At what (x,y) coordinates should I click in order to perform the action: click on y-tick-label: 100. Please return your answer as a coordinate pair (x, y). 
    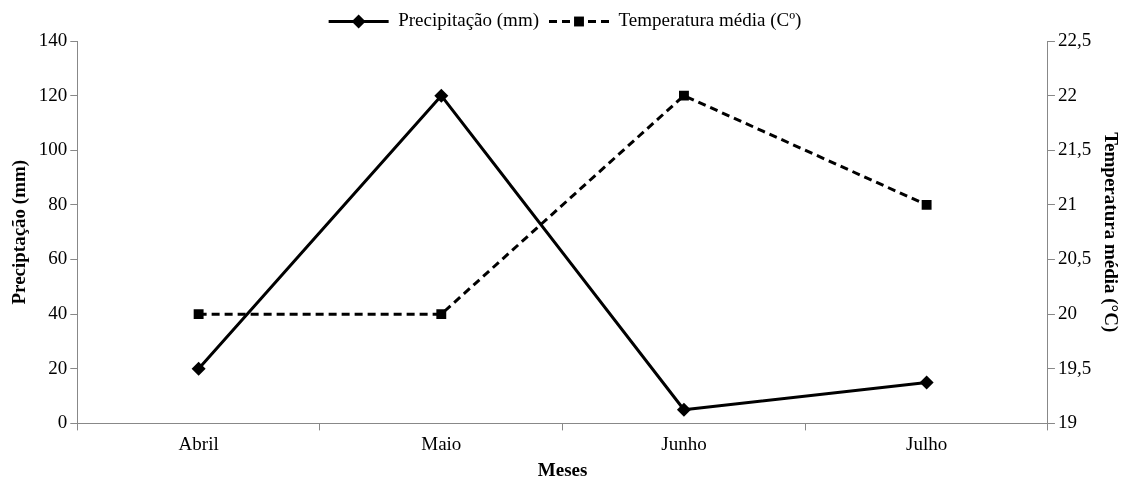
    Looking at the image, I should click on (53, 149).